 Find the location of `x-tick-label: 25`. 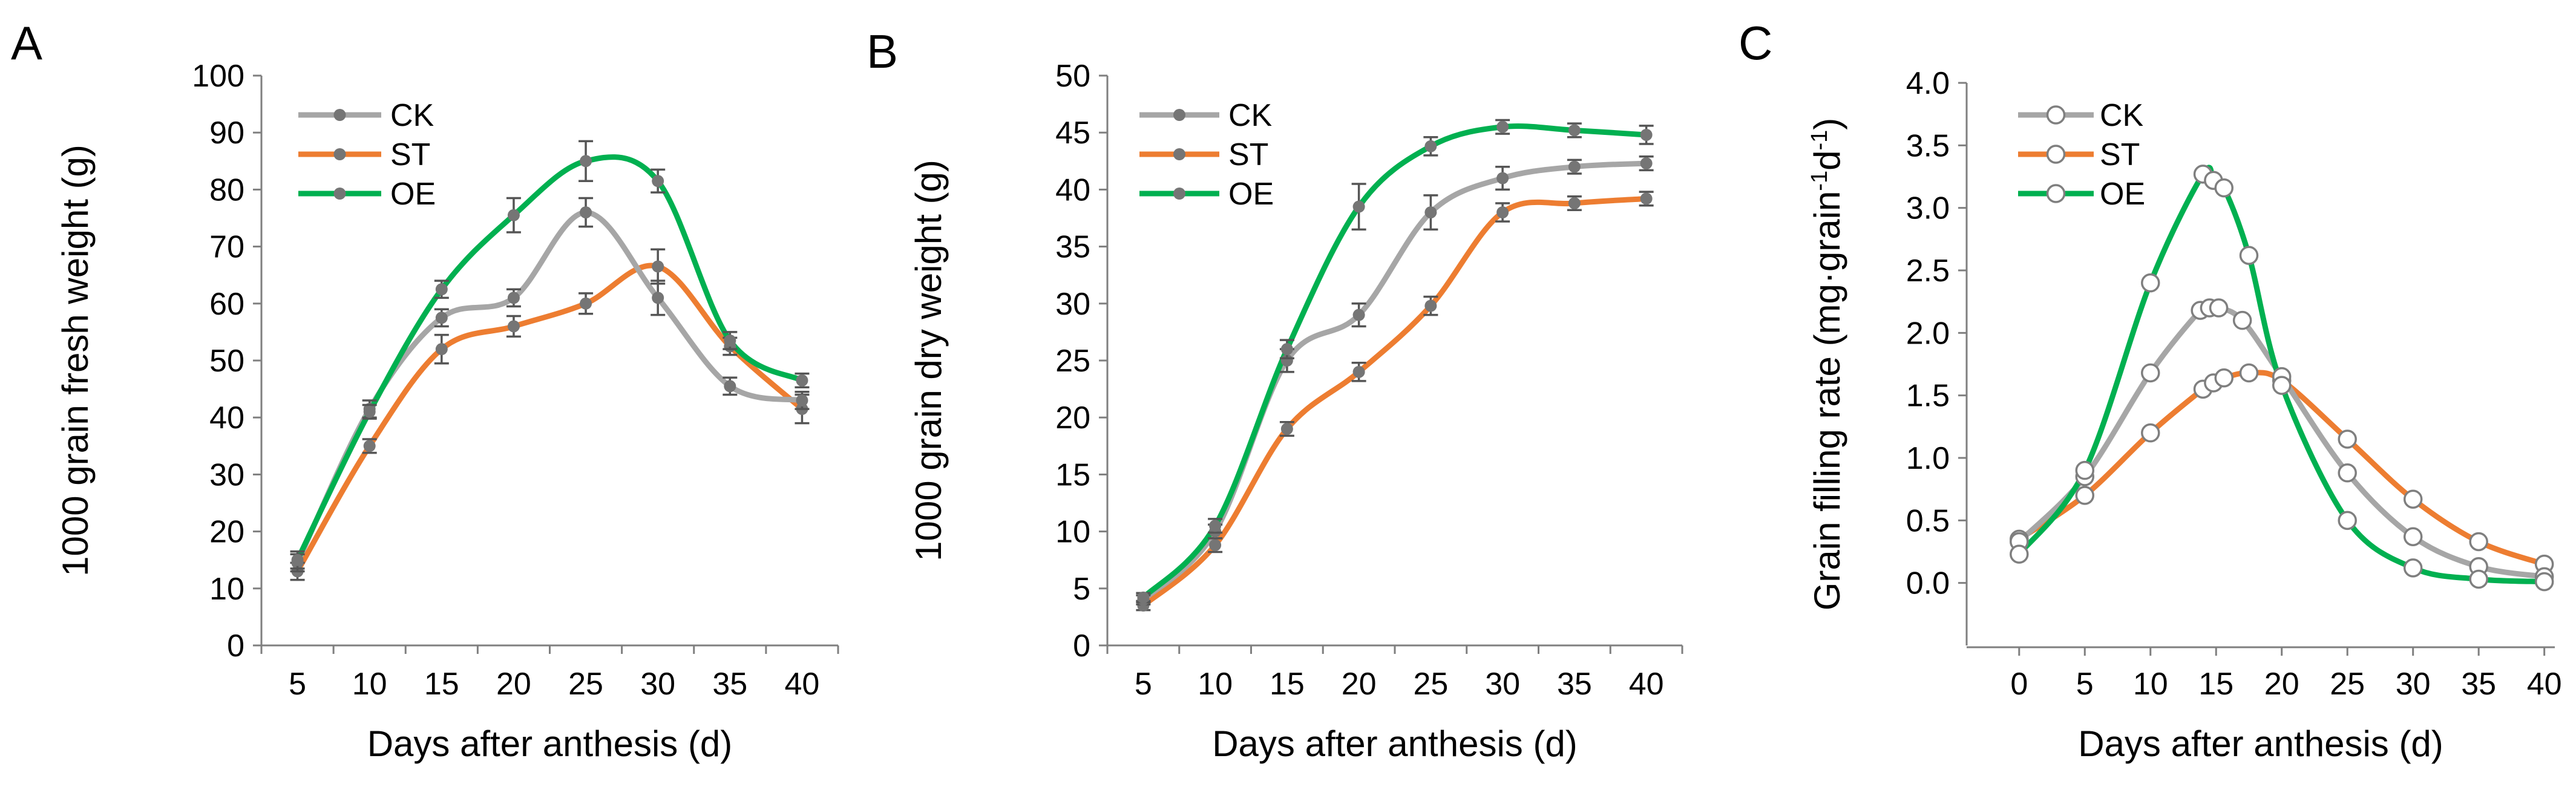

x-tick-label: 25 is located at coordinates (585, 684).